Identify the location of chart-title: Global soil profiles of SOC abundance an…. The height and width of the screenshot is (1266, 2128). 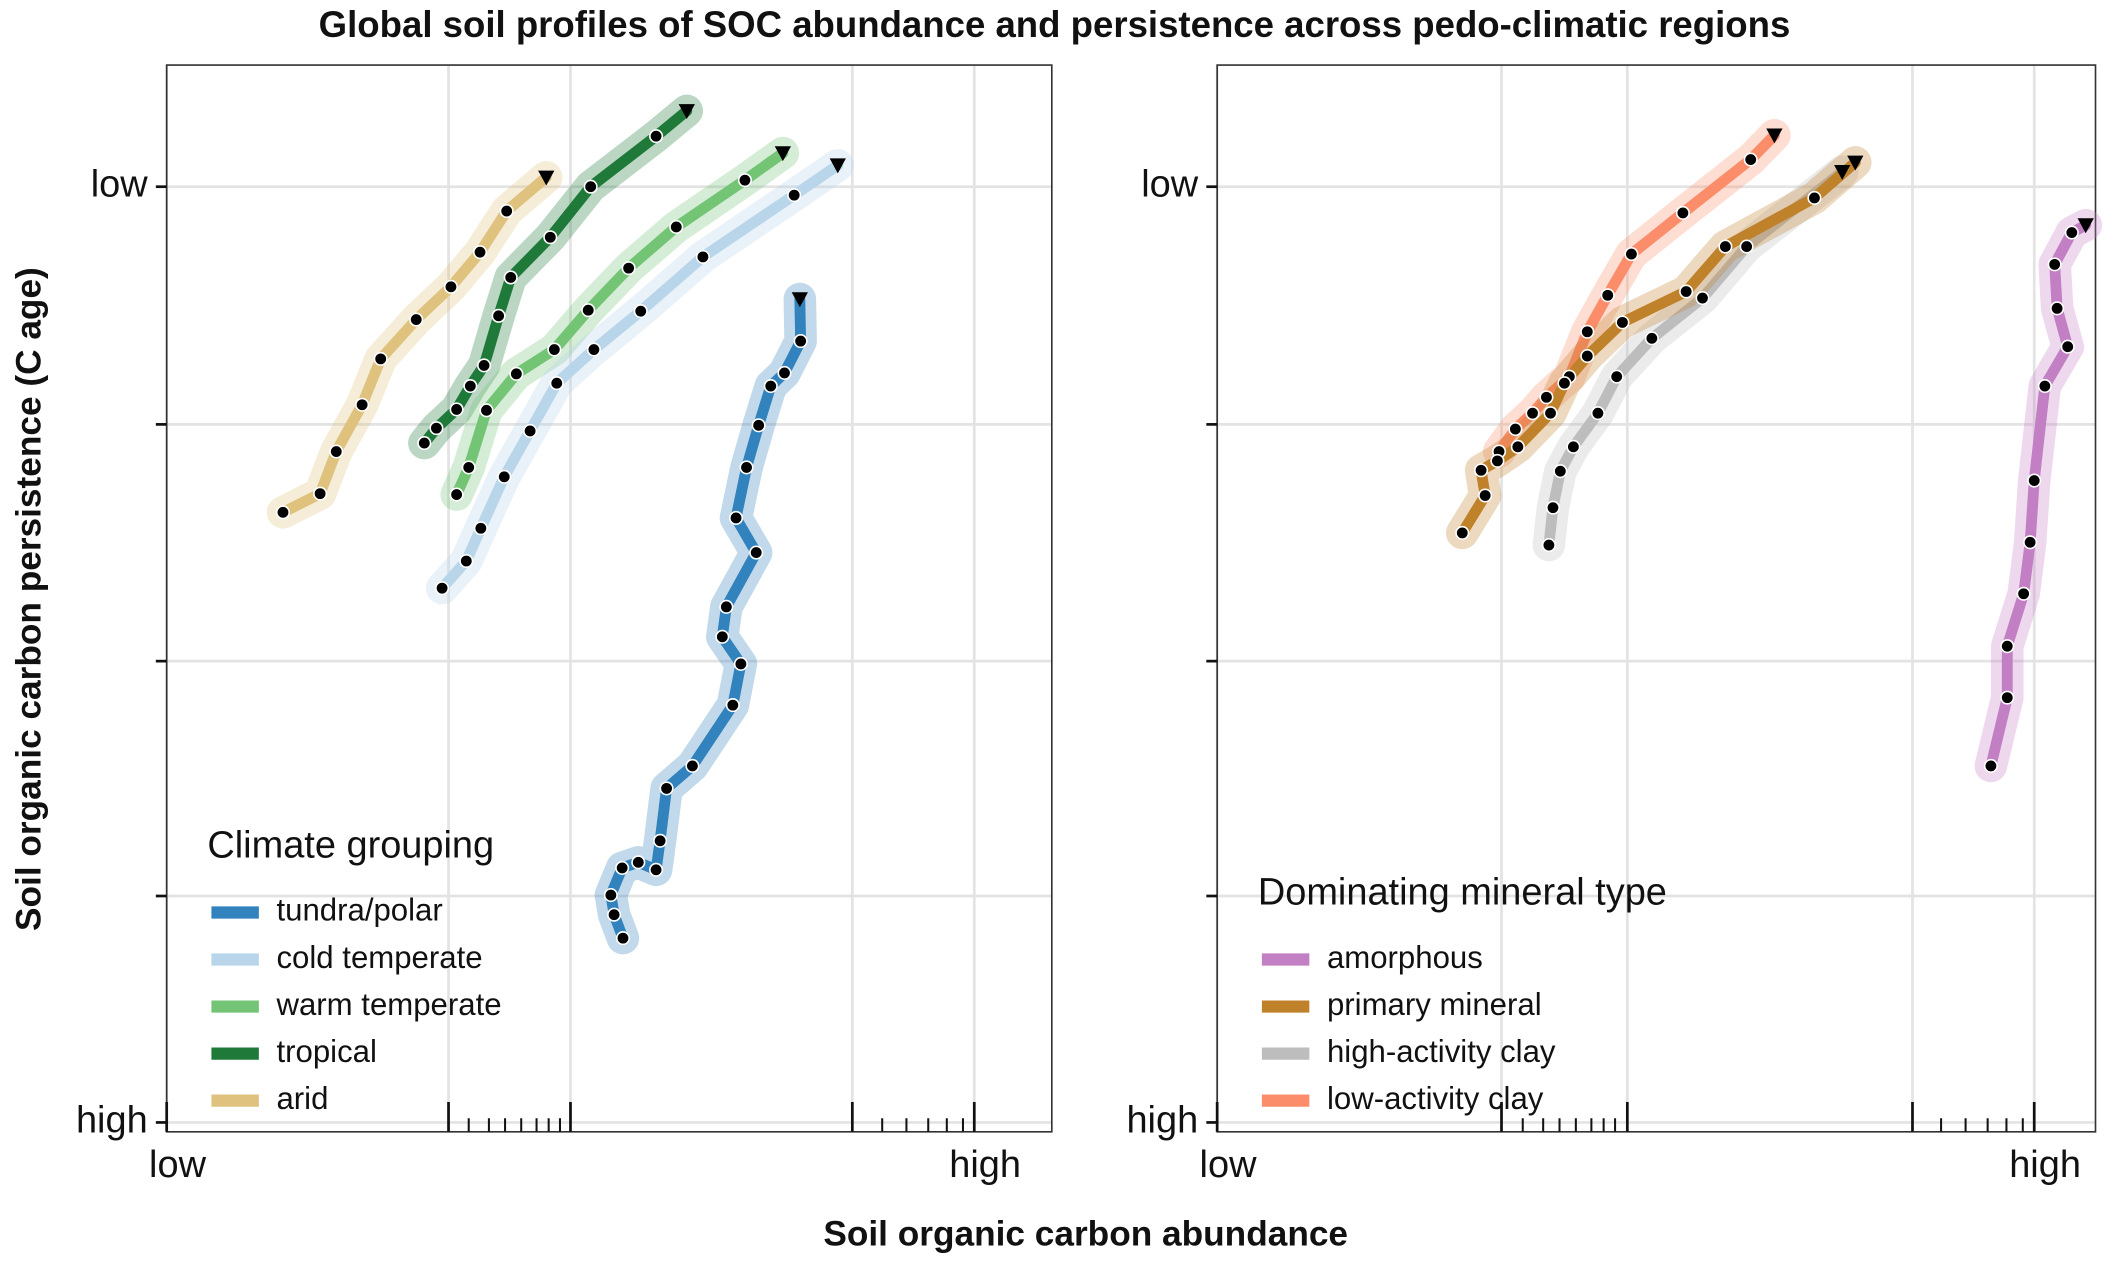
(1055, 24).